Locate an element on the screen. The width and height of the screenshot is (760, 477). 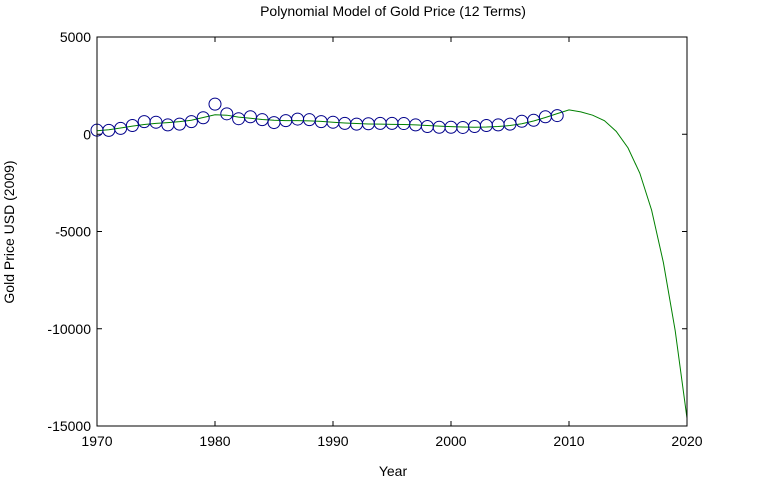
x-tick-label: 1980 is located at coordinates (214, 441).